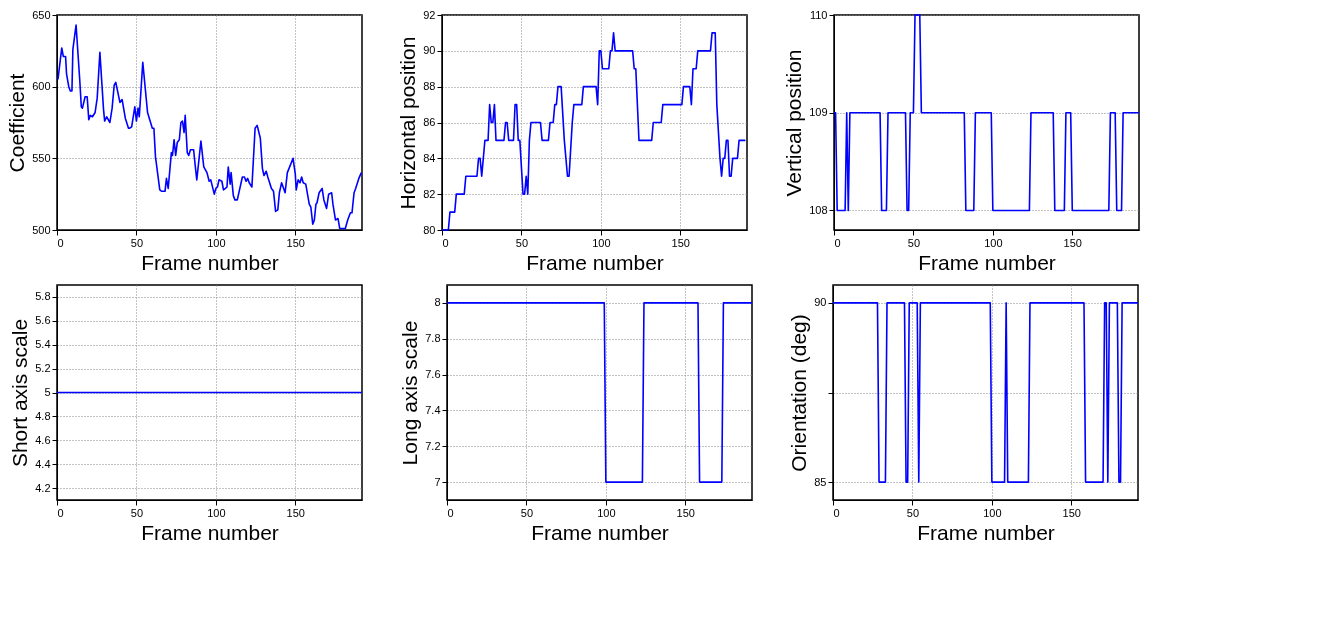 The width and height of the screenshot is (1321, 633). What do you see at coordinates (429, 193) in the screenshot?
I see `y-tick-label: 82` at bounding box center [429, 193].